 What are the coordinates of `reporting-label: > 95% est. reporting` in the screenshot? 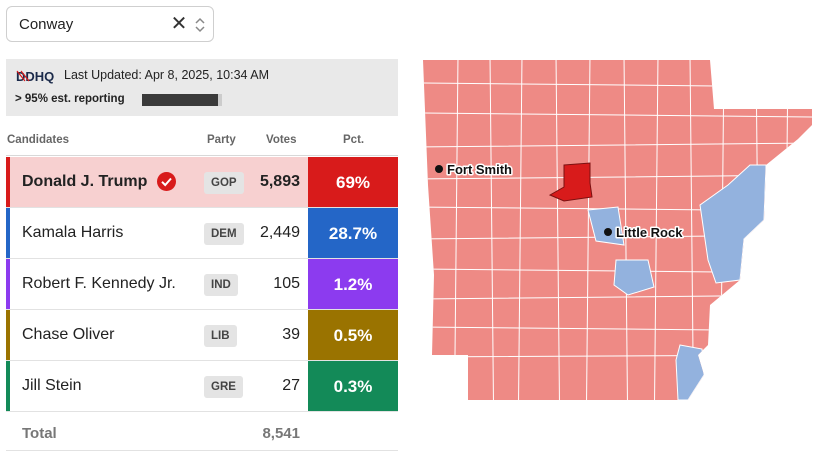 It's located at (70, 99).